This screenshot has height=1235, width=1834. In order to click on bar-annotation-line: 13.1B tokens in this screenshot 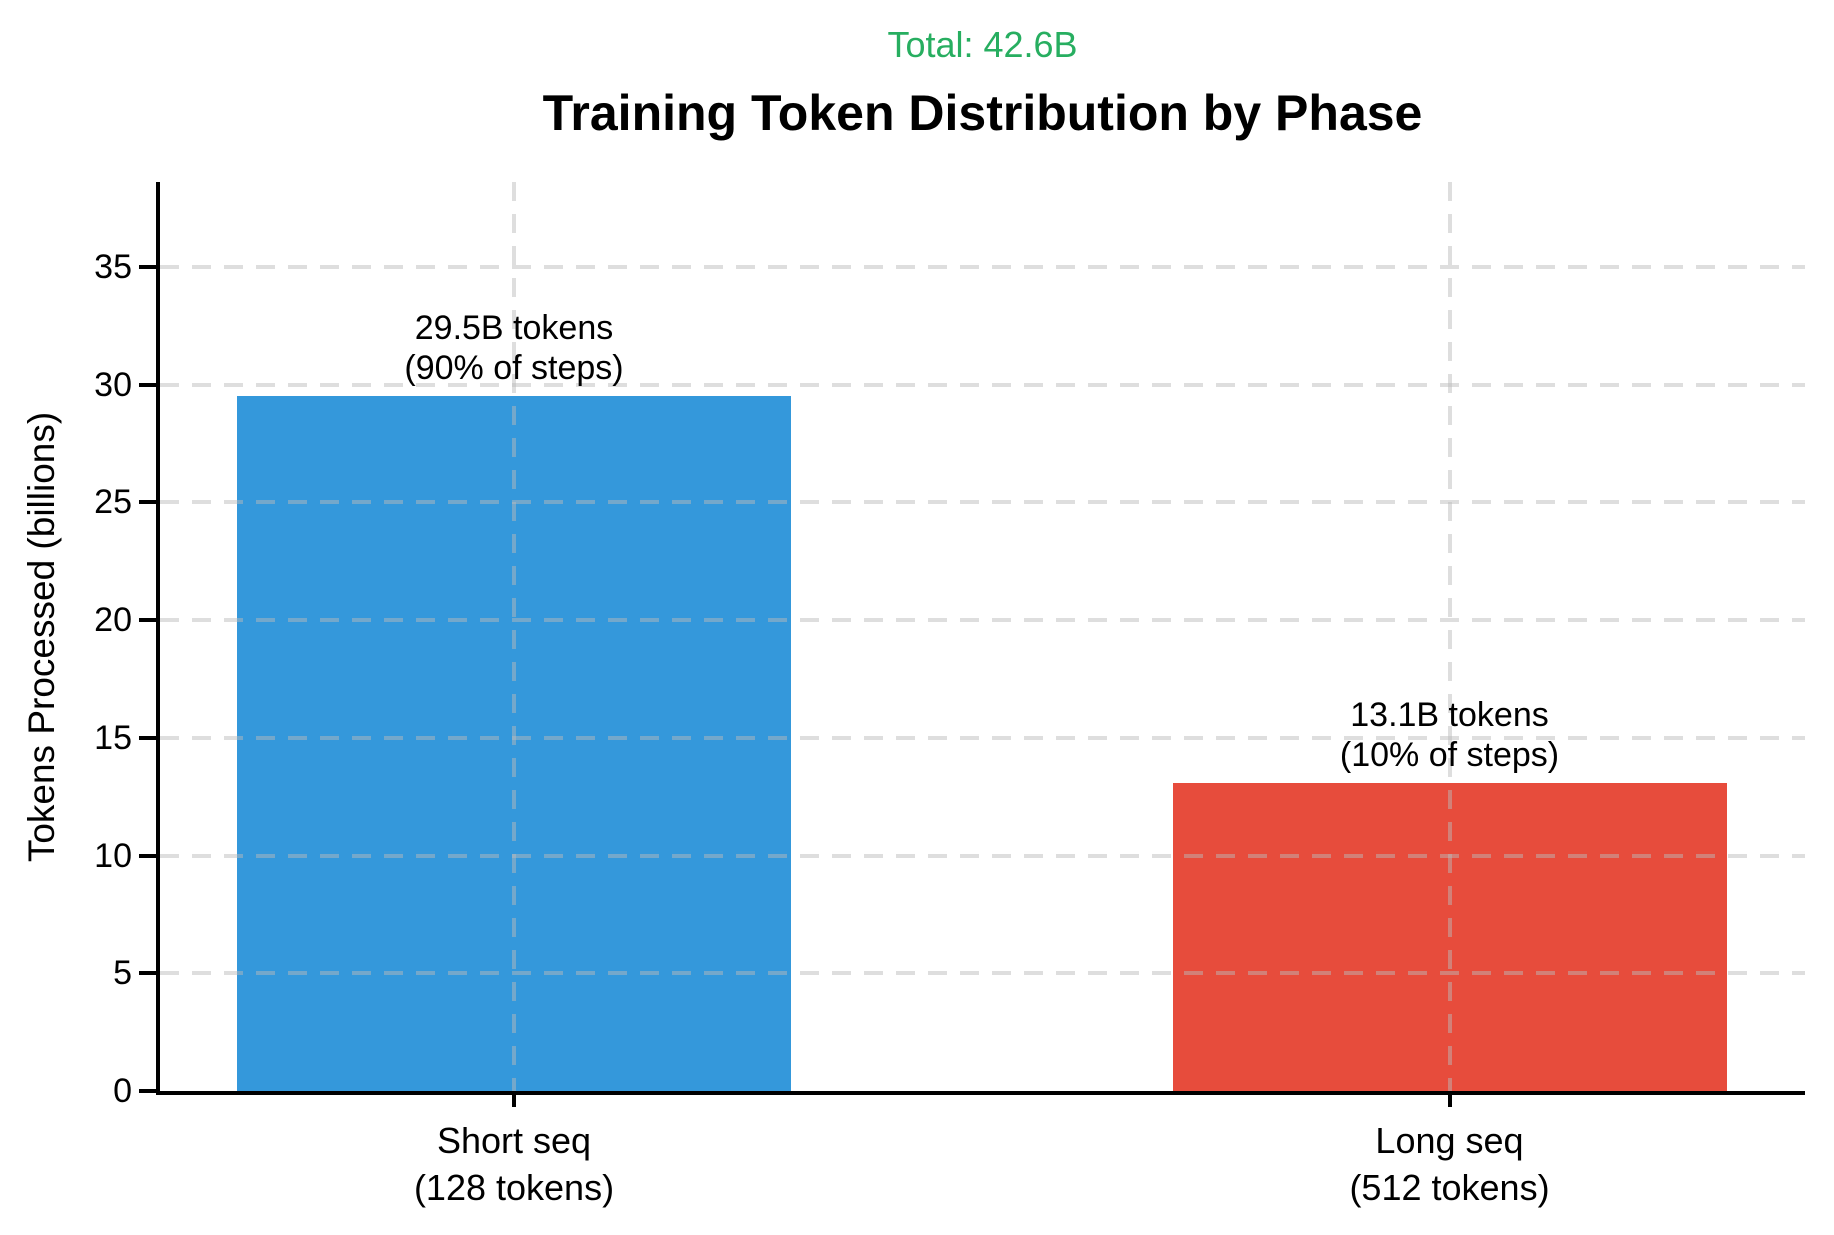, I will do `click(1449, 714)`.